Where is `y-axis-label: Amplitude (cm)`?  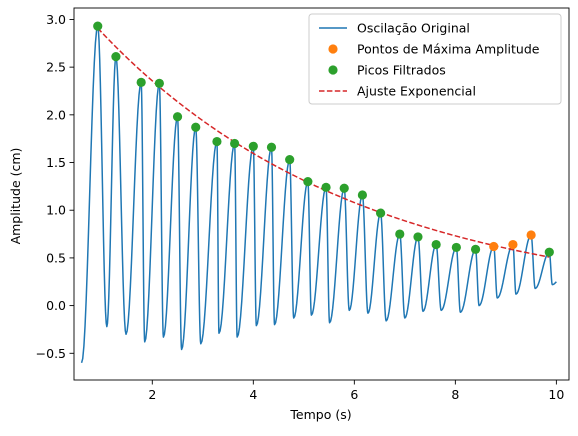
y-axis-label: Amplitude (cm) is located at coordinates (15, 196).